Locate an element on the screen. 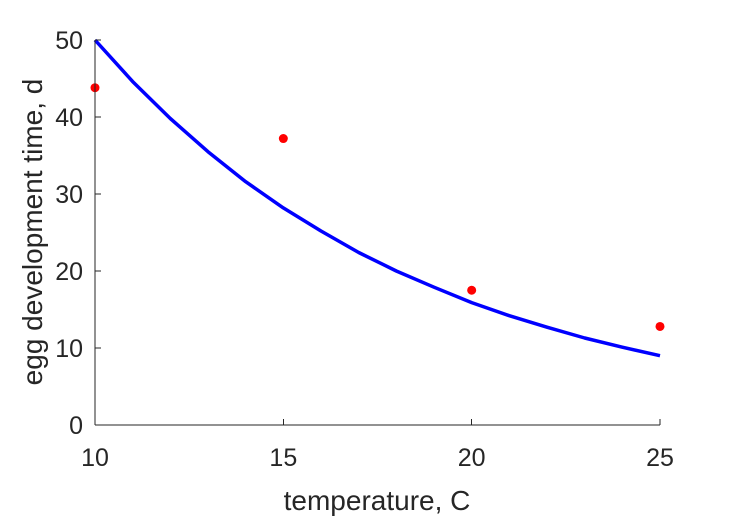  y-tick-label: 0 is located at coordinates (76, 426).